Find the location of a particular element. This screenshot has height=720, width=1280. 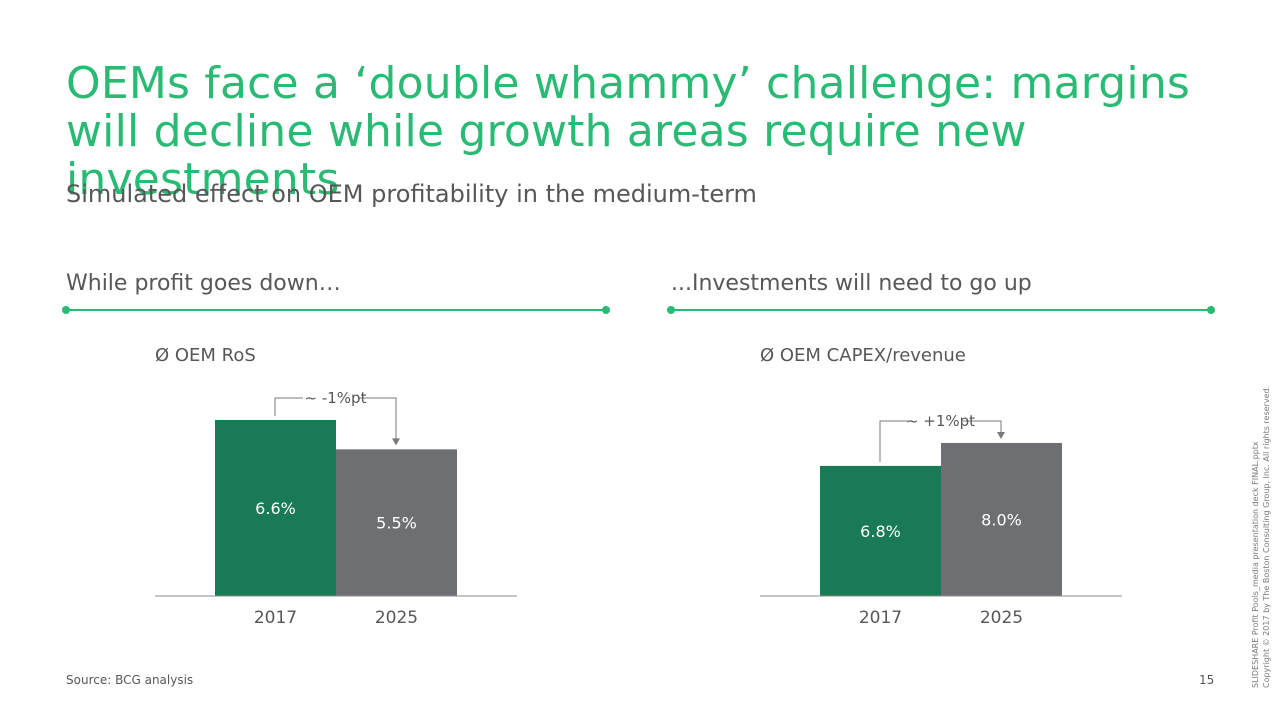

ros-bar-chart: 6.6% 2017 5.5% 2025 ~ -1%pt is located at coordinates (336, 508).